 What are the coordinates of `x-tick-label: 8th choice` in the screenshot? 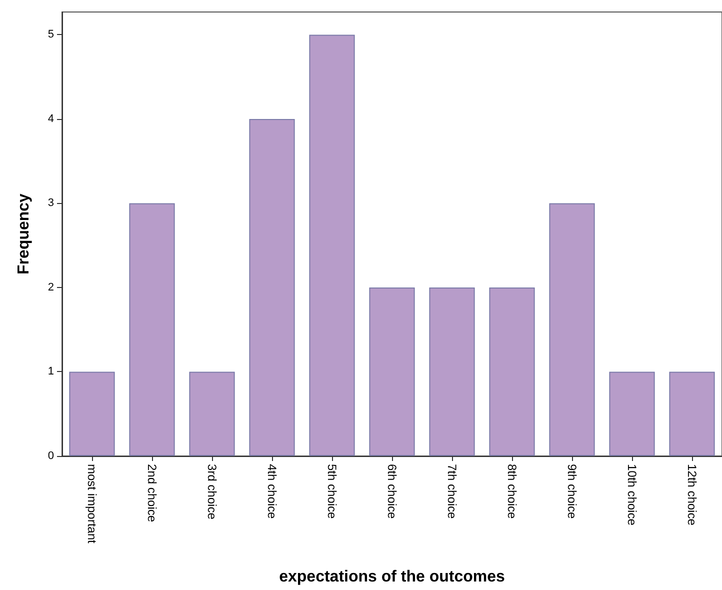 It's located at (512, 492).